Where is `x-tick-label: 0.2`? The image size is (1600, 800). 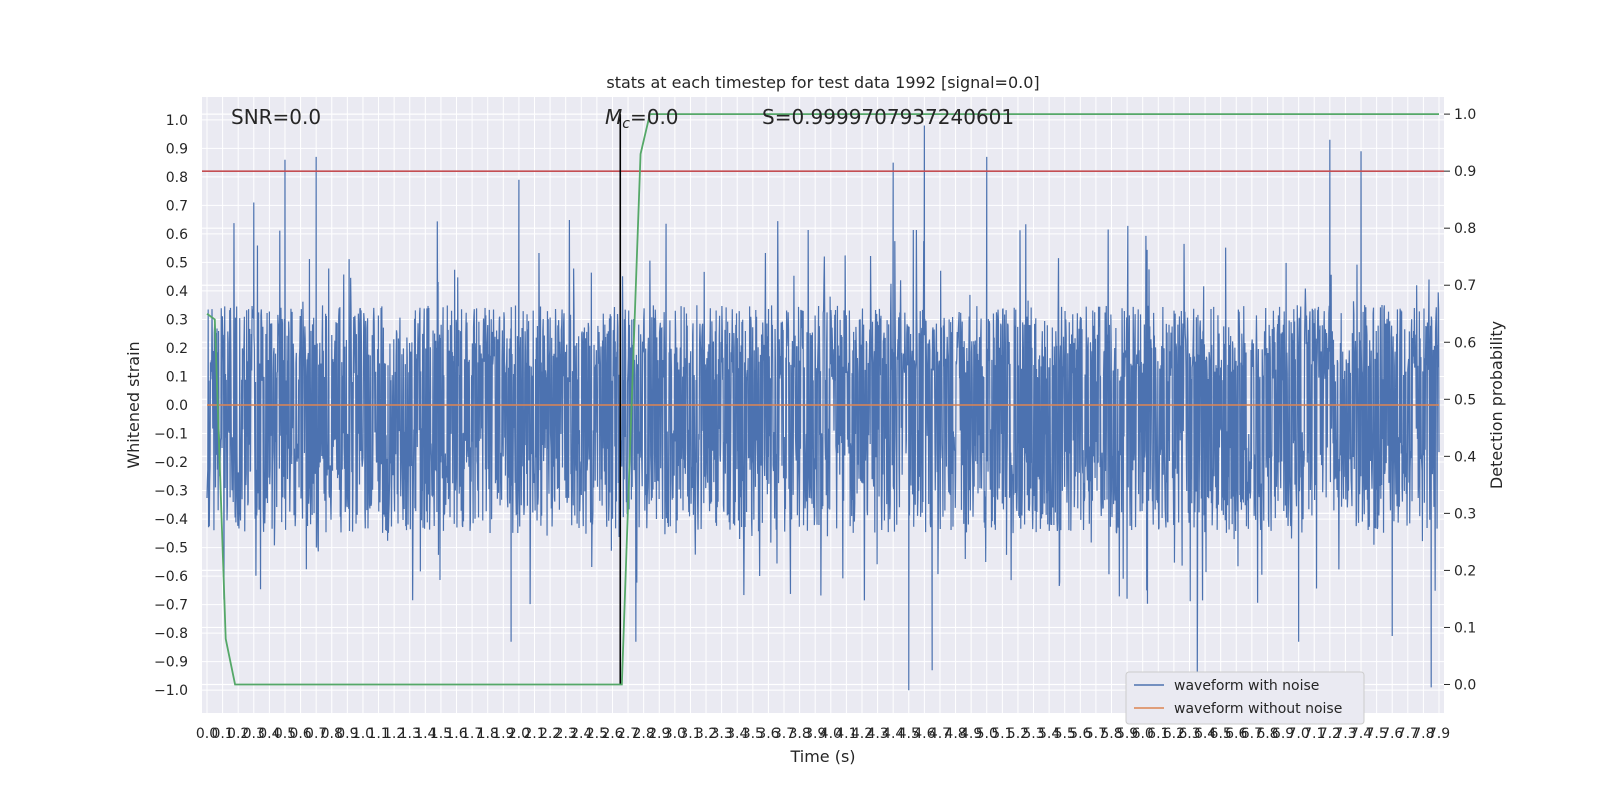 x-tick-label: 0.2 is located at coordinates (238, 734).